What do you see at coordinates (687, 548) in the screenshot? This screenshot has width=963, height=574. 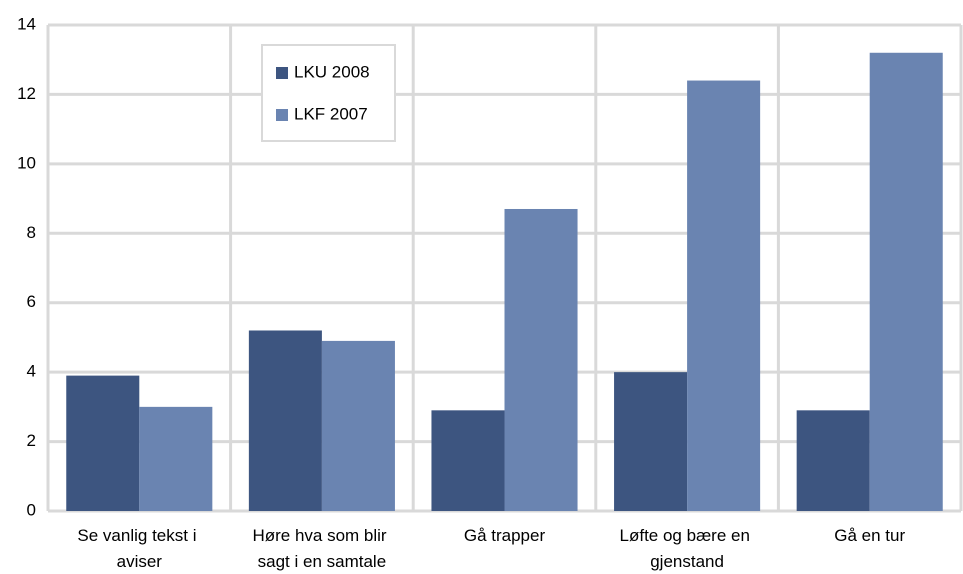 I see `x-tick-label: Løfte og bære en gjenstand` at bounding box center [687, 548].